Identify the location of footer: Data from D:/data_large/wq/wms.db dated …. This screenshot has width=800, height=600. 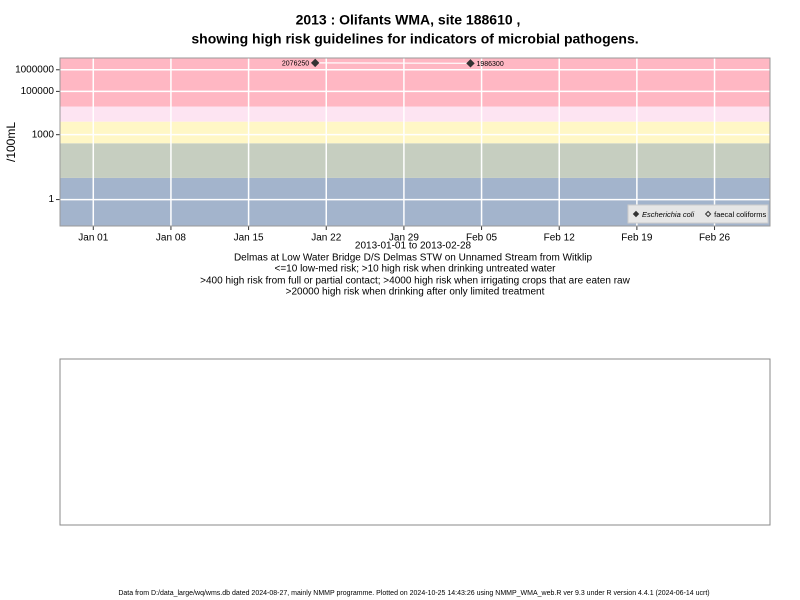
(413, 593).